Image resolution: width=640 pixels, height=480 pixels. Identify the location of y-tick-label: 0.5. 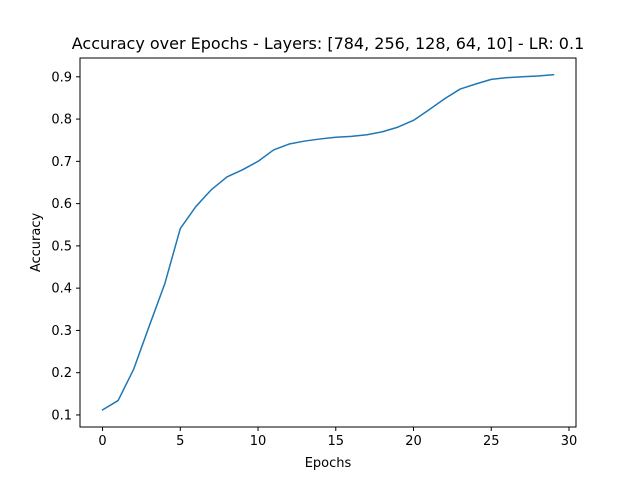
(61, 246).